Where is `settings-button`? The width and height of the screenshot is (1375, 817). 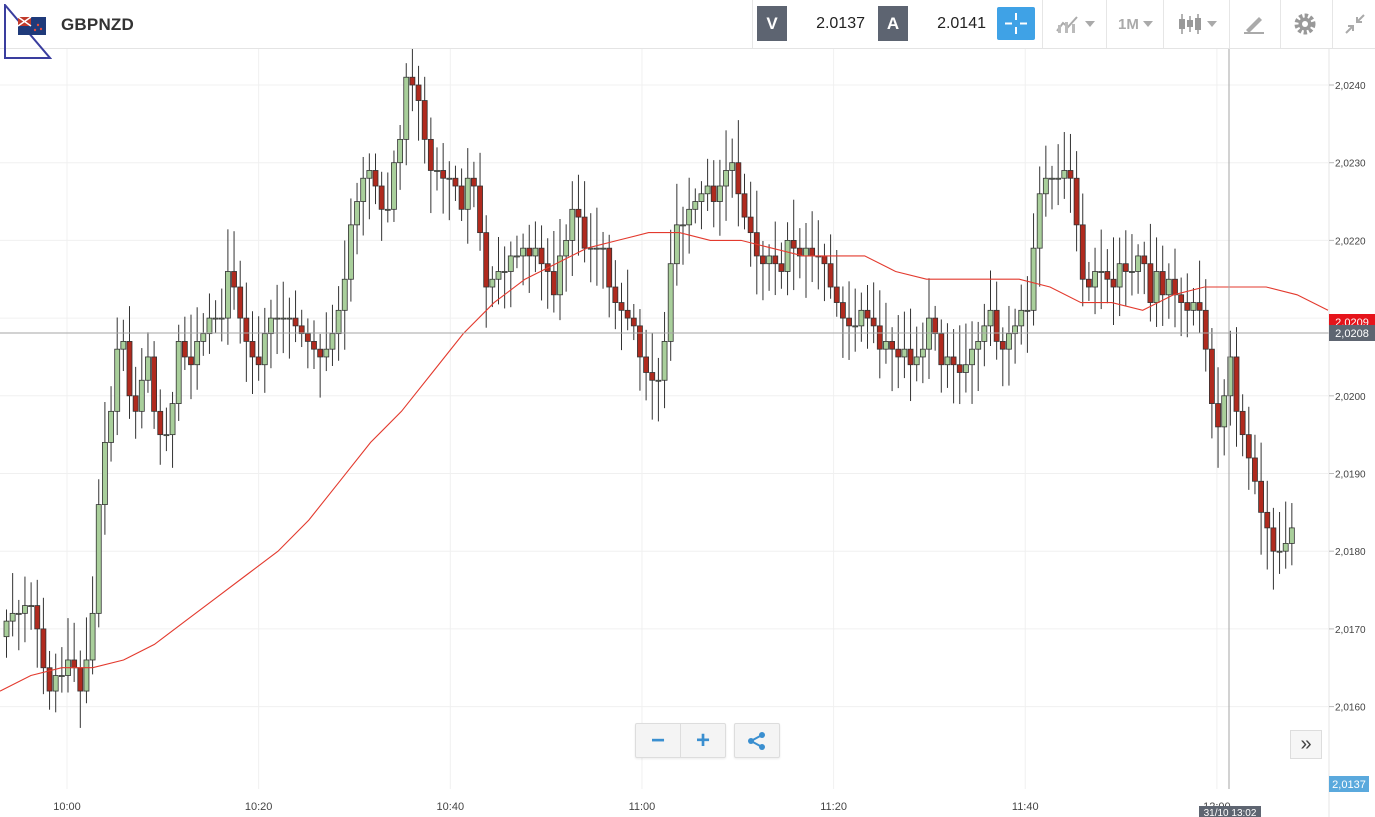
settings-button is located at coordinates (1305, 24).